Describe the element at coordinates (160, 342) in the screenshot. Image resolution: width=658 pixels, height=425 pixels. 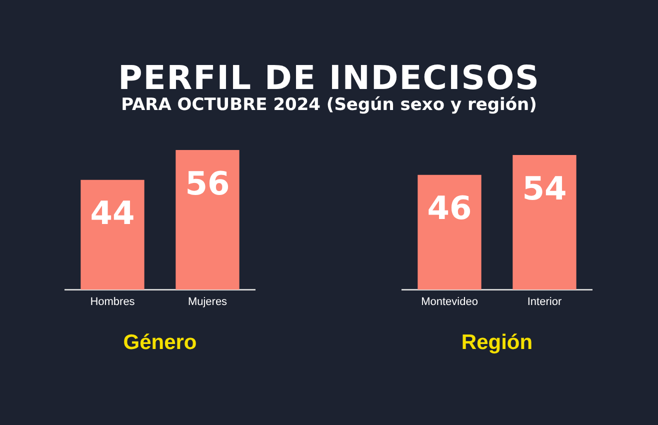
I see `x-axis-title: Género` at that location.